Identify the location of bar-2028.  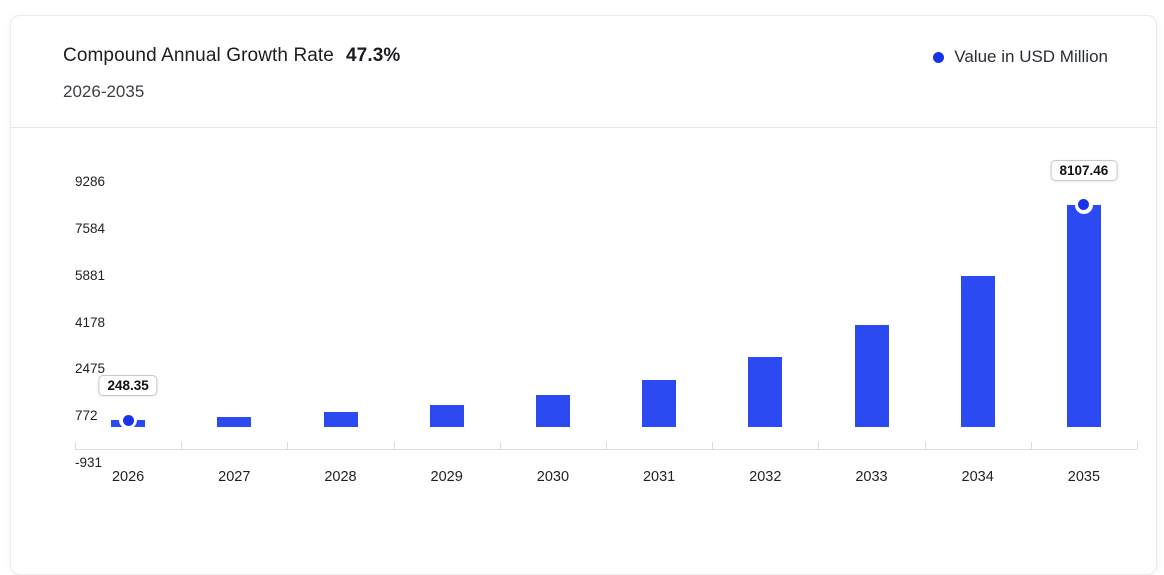
(340, 419).